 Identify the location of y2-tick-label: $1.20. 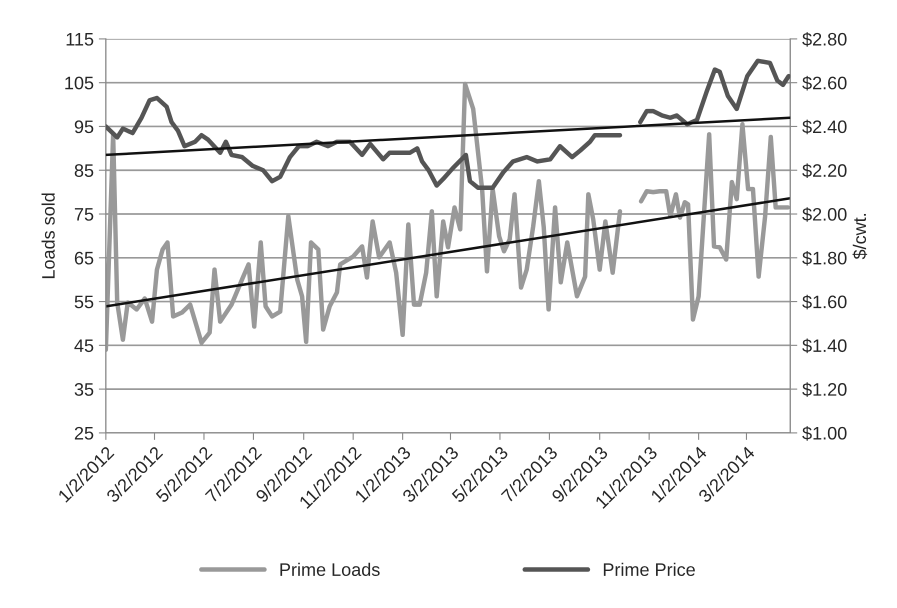
(824, 389).